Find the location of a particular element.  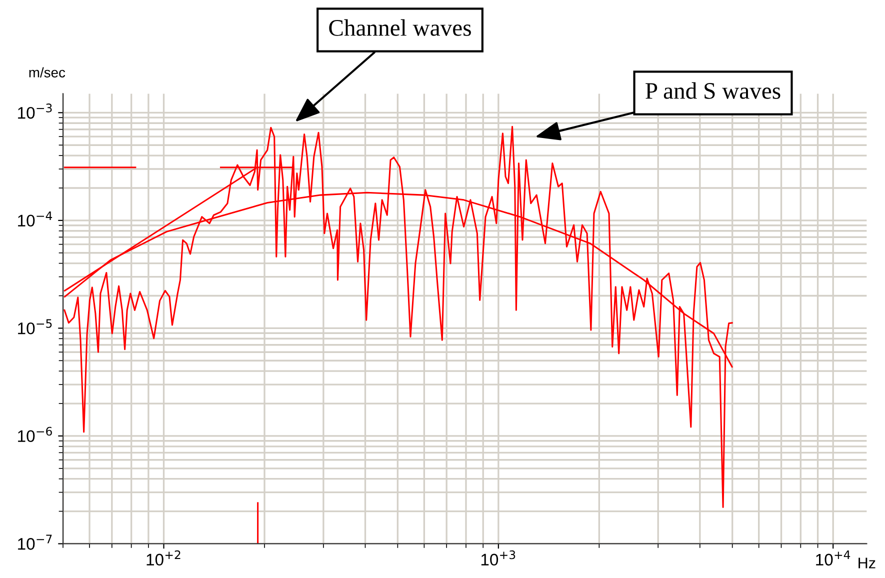

x-tick-label: 10$^{+2}$ is located at coordinates (163, 558).